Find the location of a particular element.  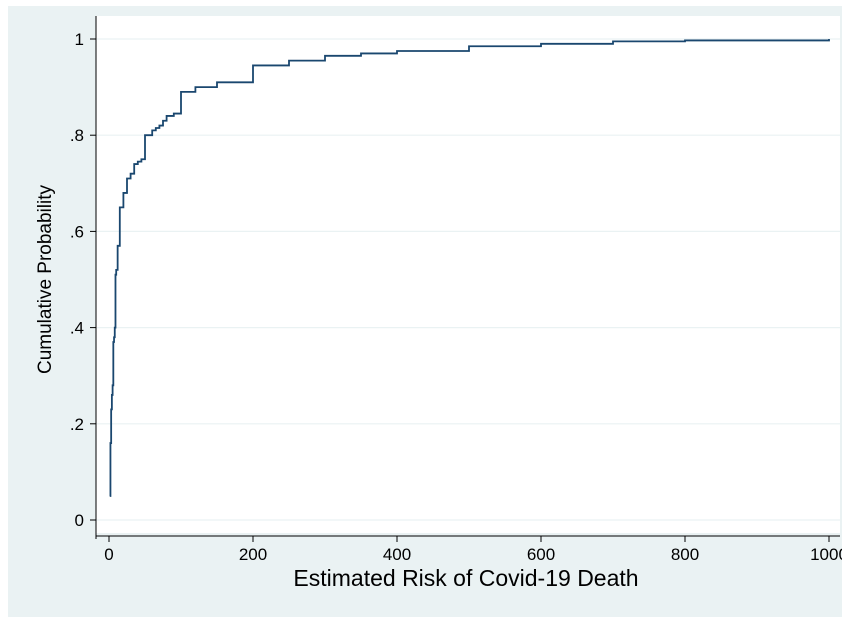

x-tick-label: 600 is located at coordinates (541, 554).